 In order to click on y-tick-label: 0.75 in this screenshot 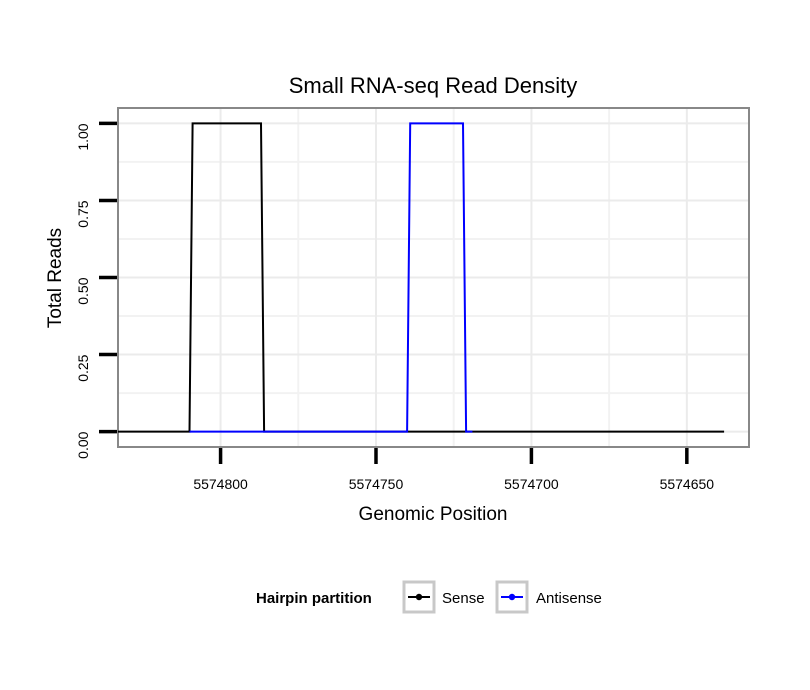, I will do `click(83, 213)`.